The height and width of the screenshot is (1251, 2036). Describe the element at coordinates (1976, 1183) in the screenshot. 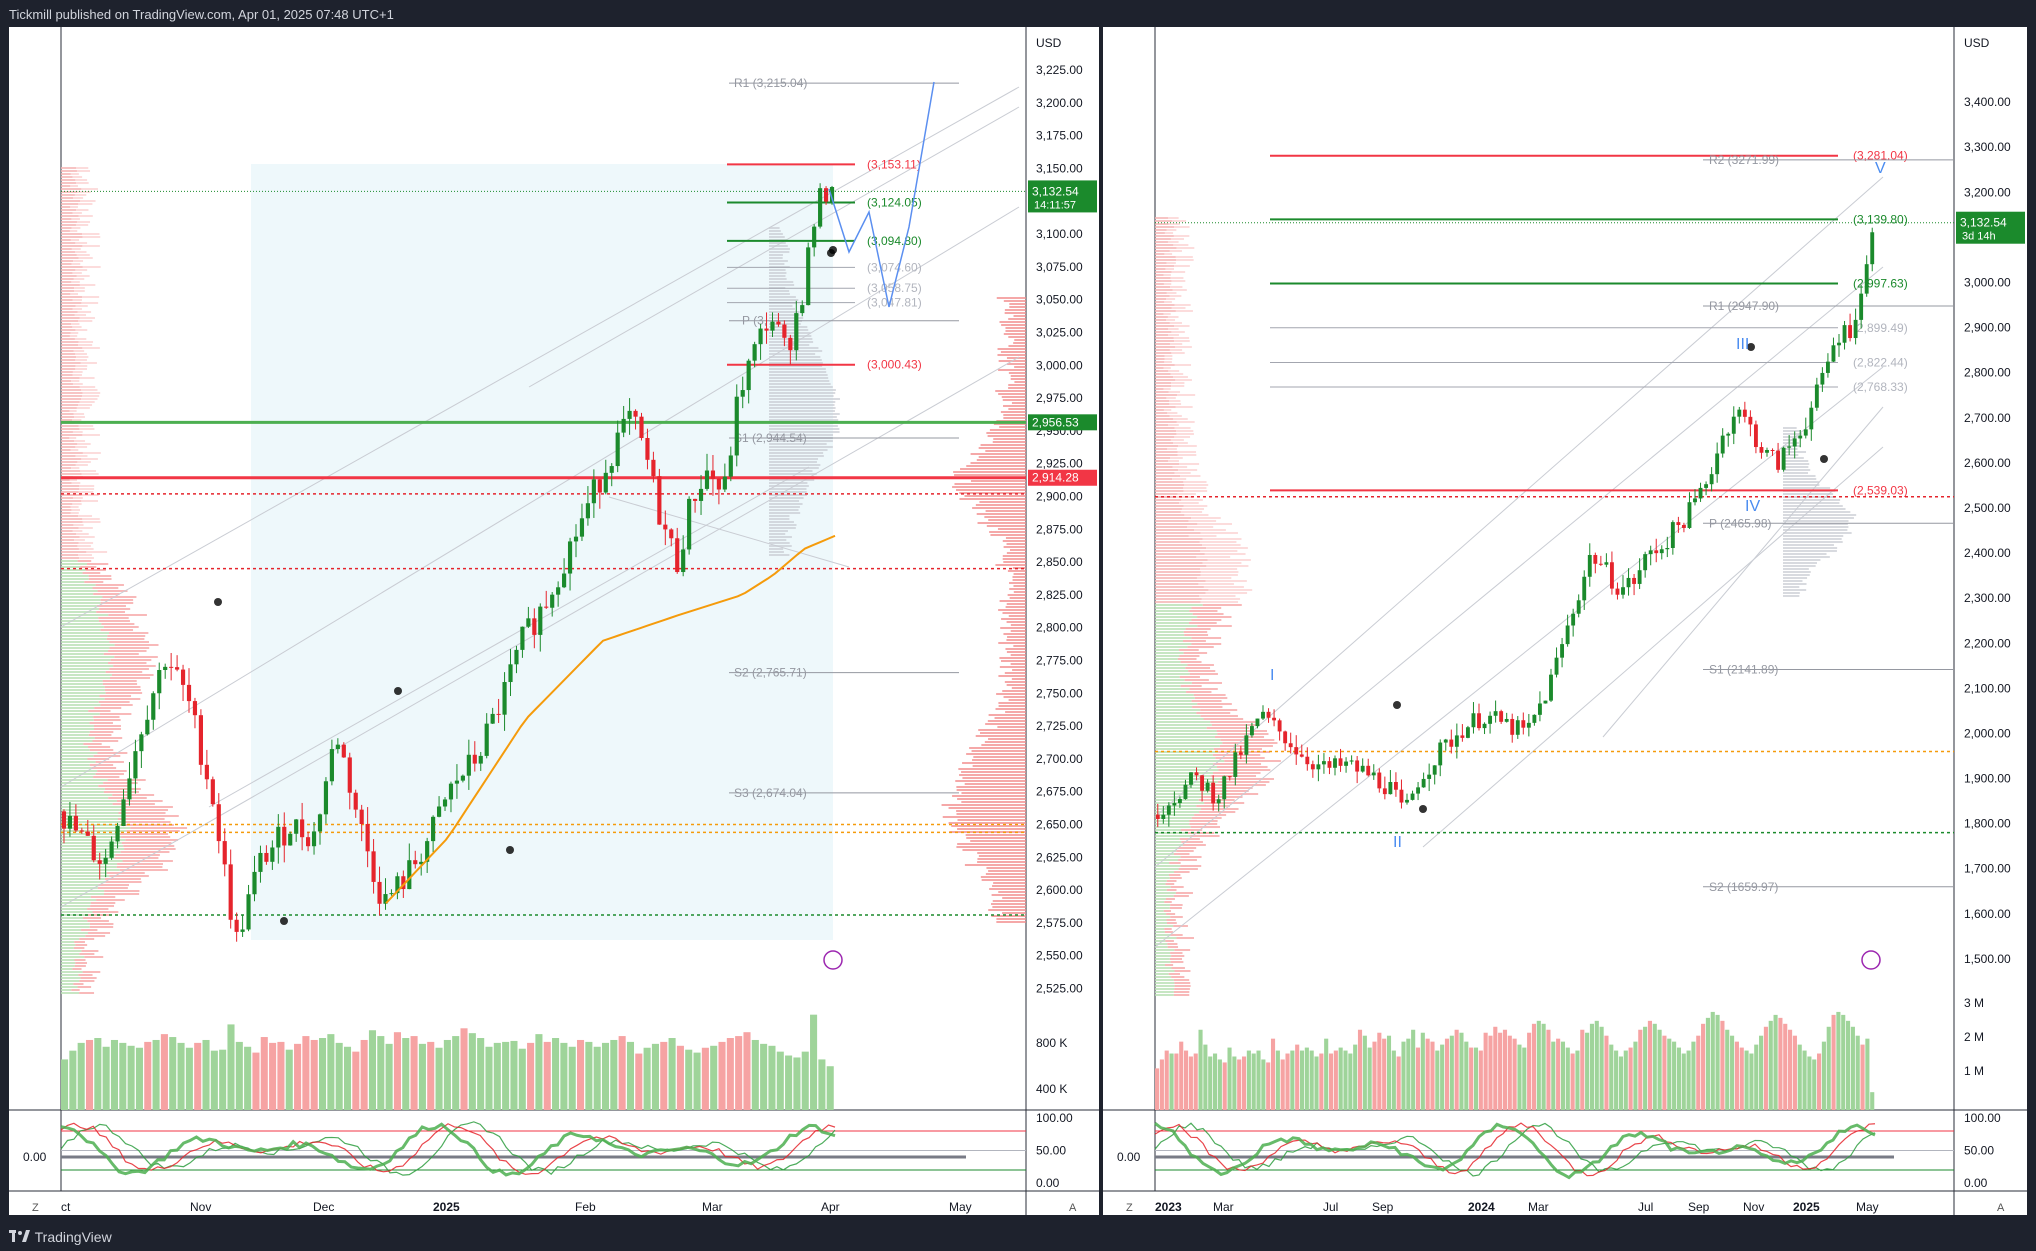

I see `oscillator-axis-label: 0.00` at that location.